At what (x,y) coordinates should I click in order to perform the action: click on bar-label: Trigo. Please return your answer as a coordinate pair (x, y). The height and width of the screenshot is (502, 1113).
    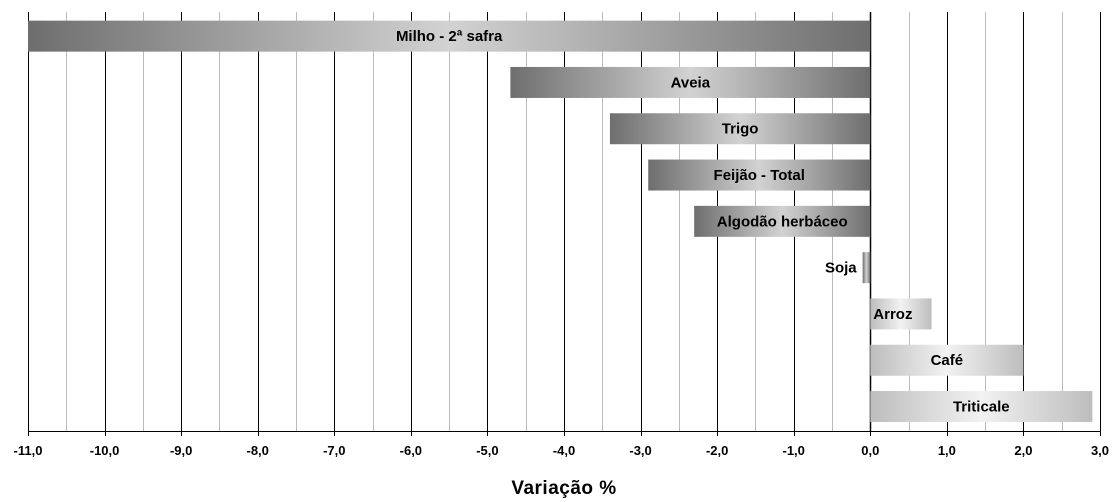
    Looking at the image, I should click on (740, 129).